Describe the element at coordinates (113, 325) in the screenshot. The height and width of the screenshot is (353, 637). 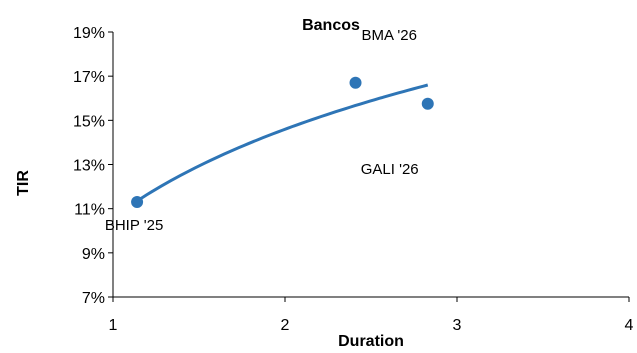
I see `x-tick-label: 1` at that location.